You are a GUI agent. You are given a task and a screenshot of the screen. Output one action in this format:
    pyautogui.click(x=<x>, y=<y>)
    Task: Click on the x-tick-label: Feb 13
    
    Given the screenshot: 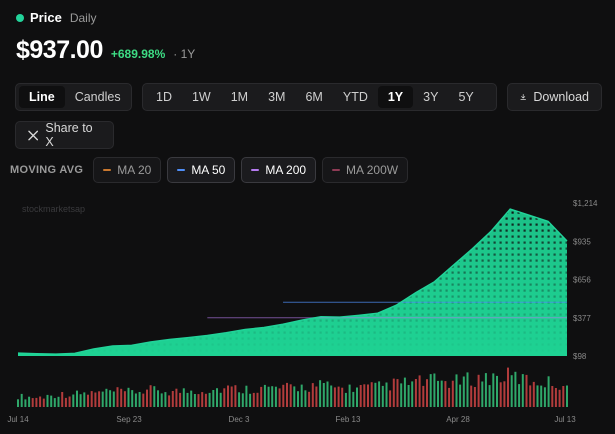 What is the action you would take?
    pyautogui.click(x=348, y=419)
    